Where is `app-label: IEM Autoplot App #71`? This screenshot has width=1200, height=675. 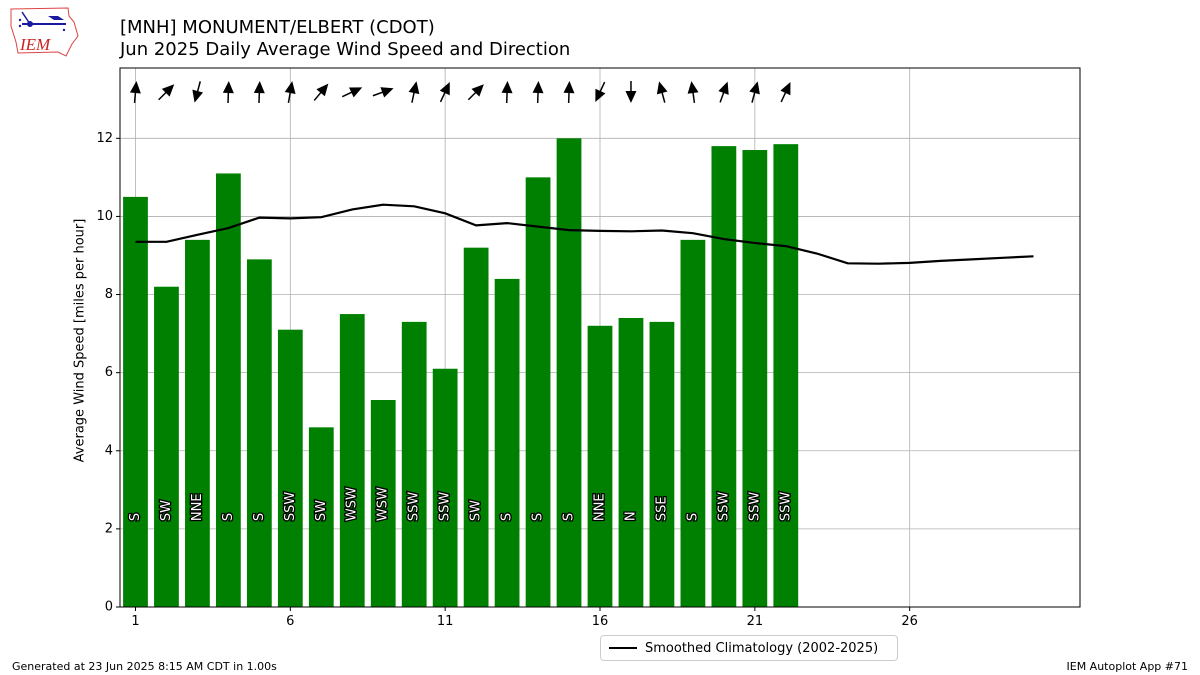 app-label: IEM Autoplot App #71 is located at coordinates (1127, 666).